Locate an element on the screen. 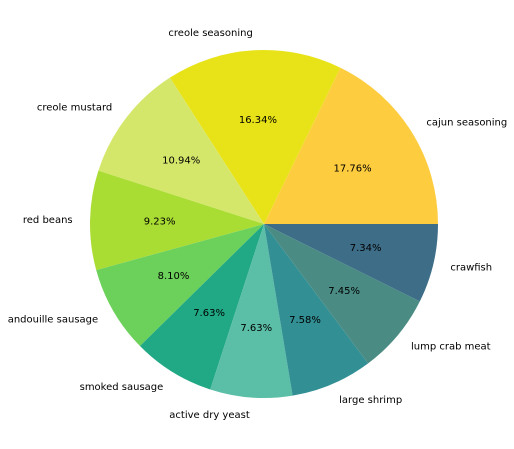 This screenshot has height=449, width=514. pie-slice-active-dry-yeast is located at coordinates (251, 311).